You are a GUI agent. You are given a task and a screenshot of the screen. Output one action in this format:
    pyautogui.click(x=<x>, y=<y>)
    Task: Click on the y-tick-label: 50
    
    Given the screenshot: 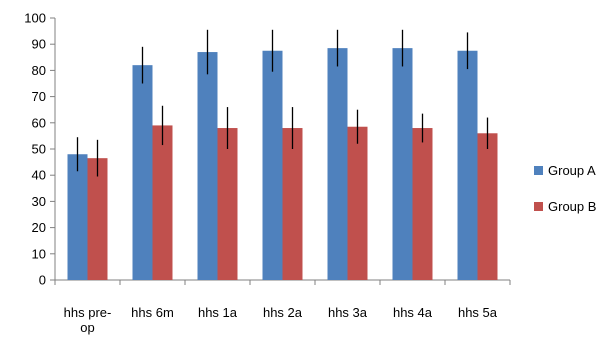 What is the action you would take?
    pyautogui.click(x=39, y=149)
    